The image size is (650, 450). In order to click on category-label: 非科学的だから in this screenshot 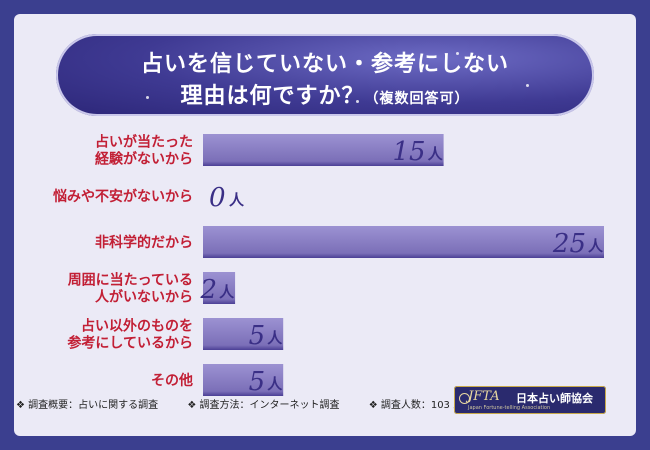, I will do `click(144, 242)`.